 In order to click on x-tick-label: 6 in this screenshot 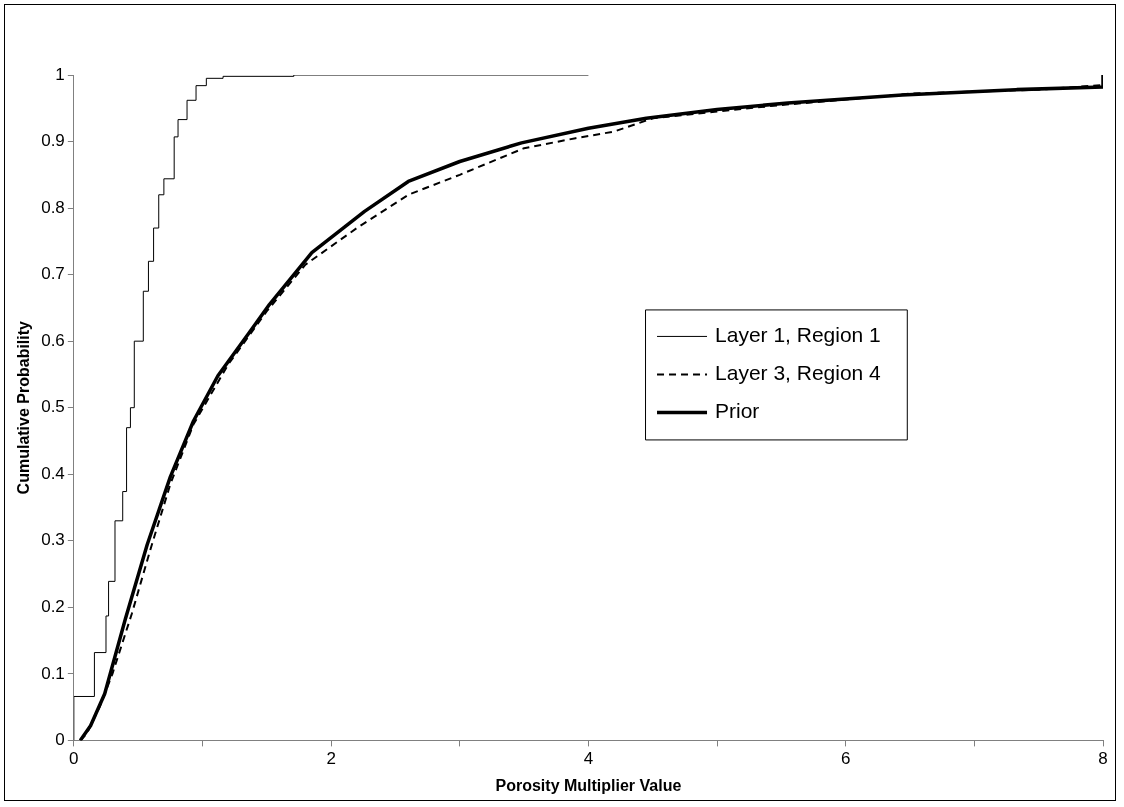, I will do `click(845, 759)`.